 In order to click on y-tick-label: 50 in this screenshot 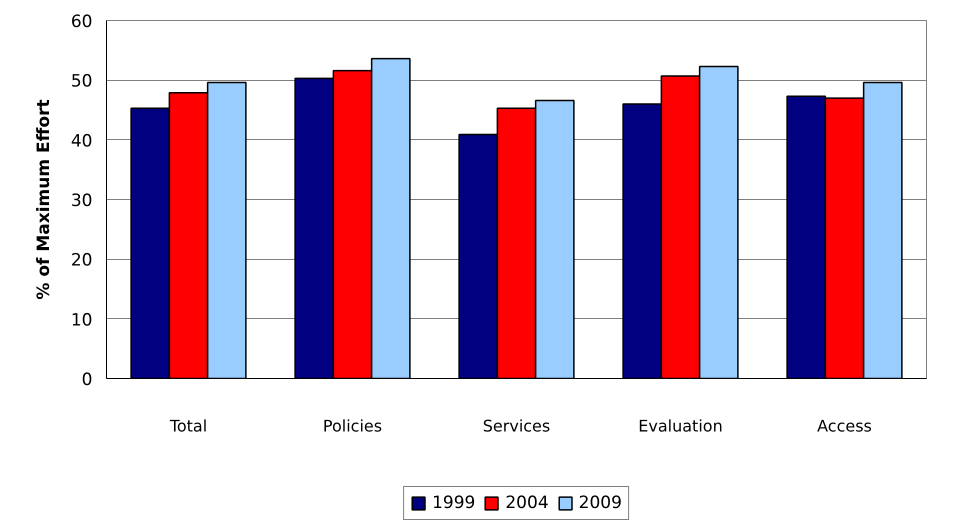, I will do `click(81, 82)`.